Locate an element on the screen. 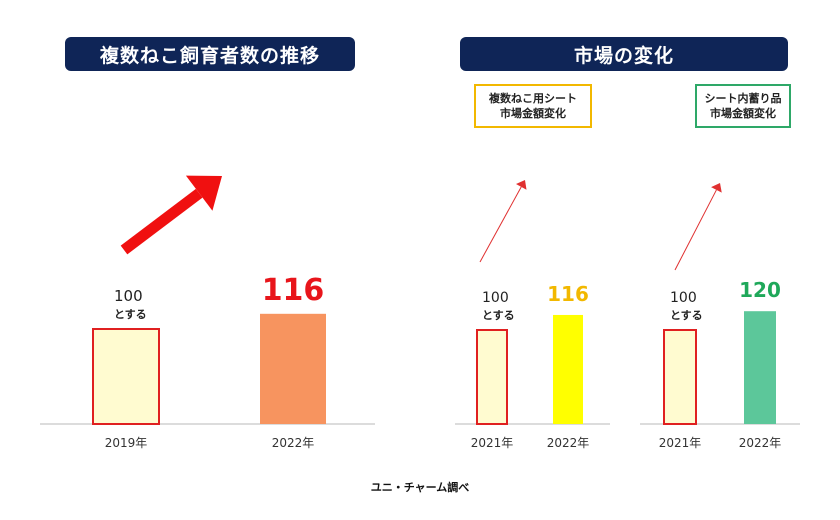 The image size is (840, 520). chart2-category-label: 2021年 is located at coordinates (492, 443).